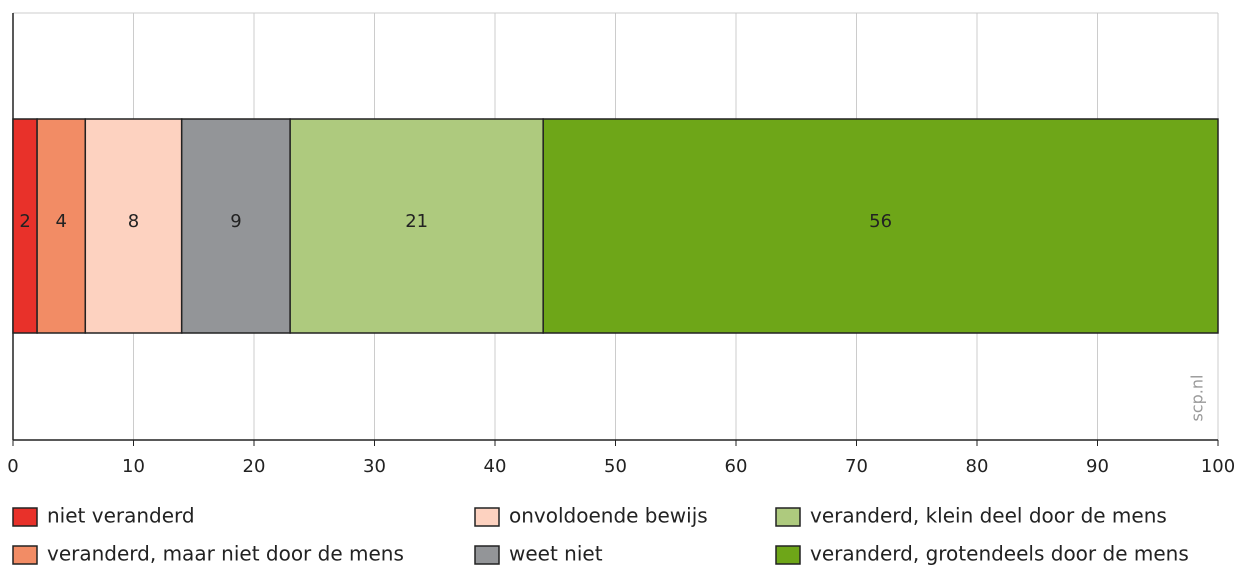 Image resolution: width=1243 pixels, height=570 pixels. What do you see at coordinates (856, 466) in the screenshot?
I see `x-tick-label: 70` at bounding box center [856, 466].